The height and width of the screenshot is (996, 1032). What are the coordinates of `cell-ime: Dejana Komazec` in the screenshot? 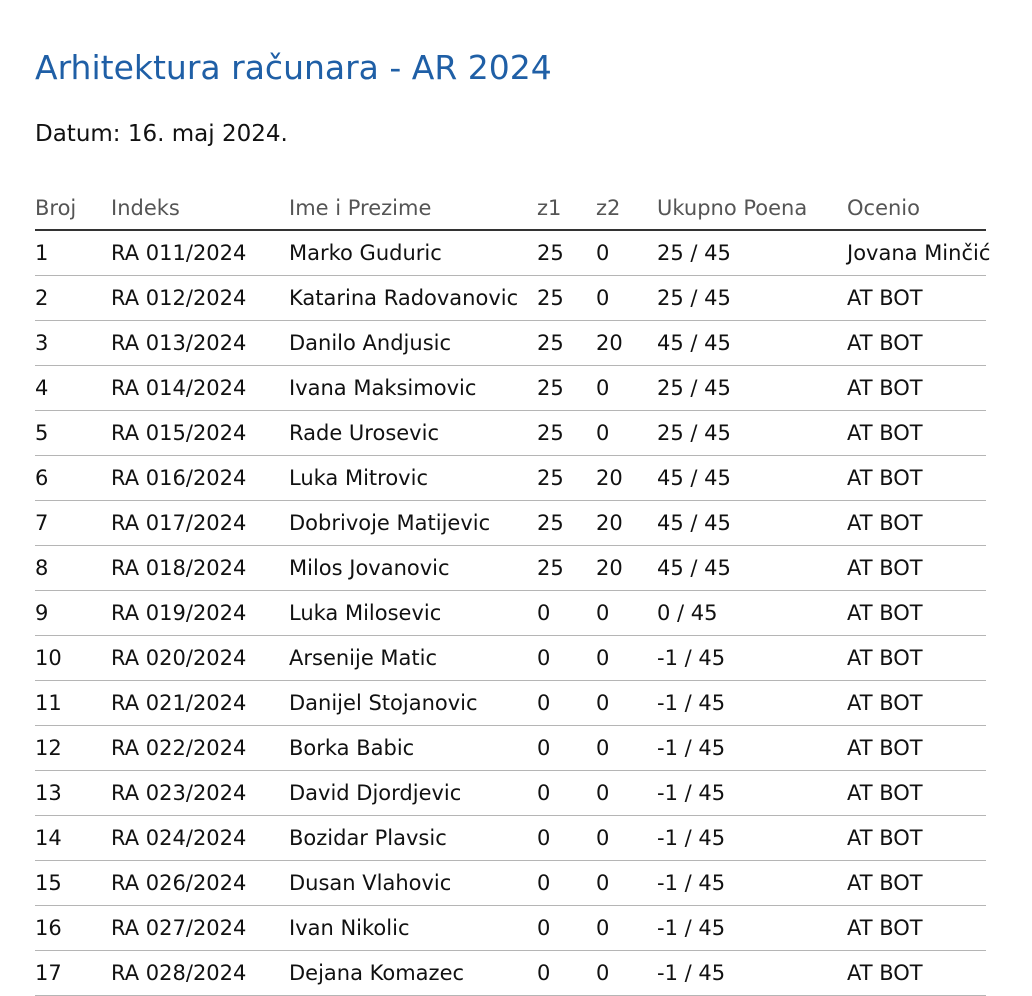 It's located at (413, 973).